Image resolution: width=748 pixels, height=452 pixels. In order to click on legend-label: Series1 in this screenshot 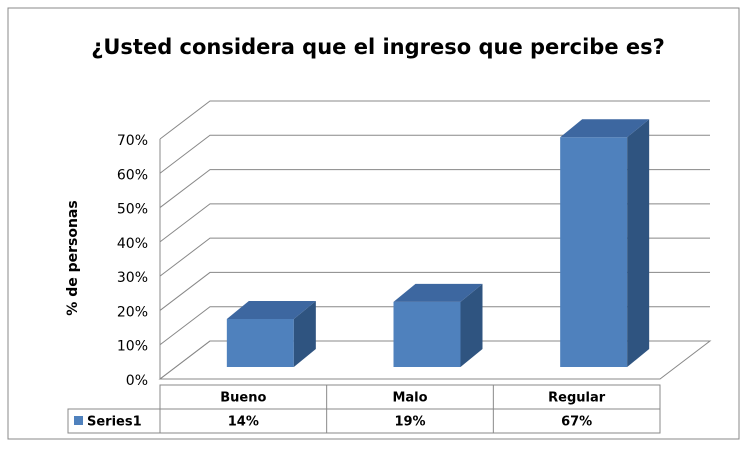, I will do `click(114, 422)`.